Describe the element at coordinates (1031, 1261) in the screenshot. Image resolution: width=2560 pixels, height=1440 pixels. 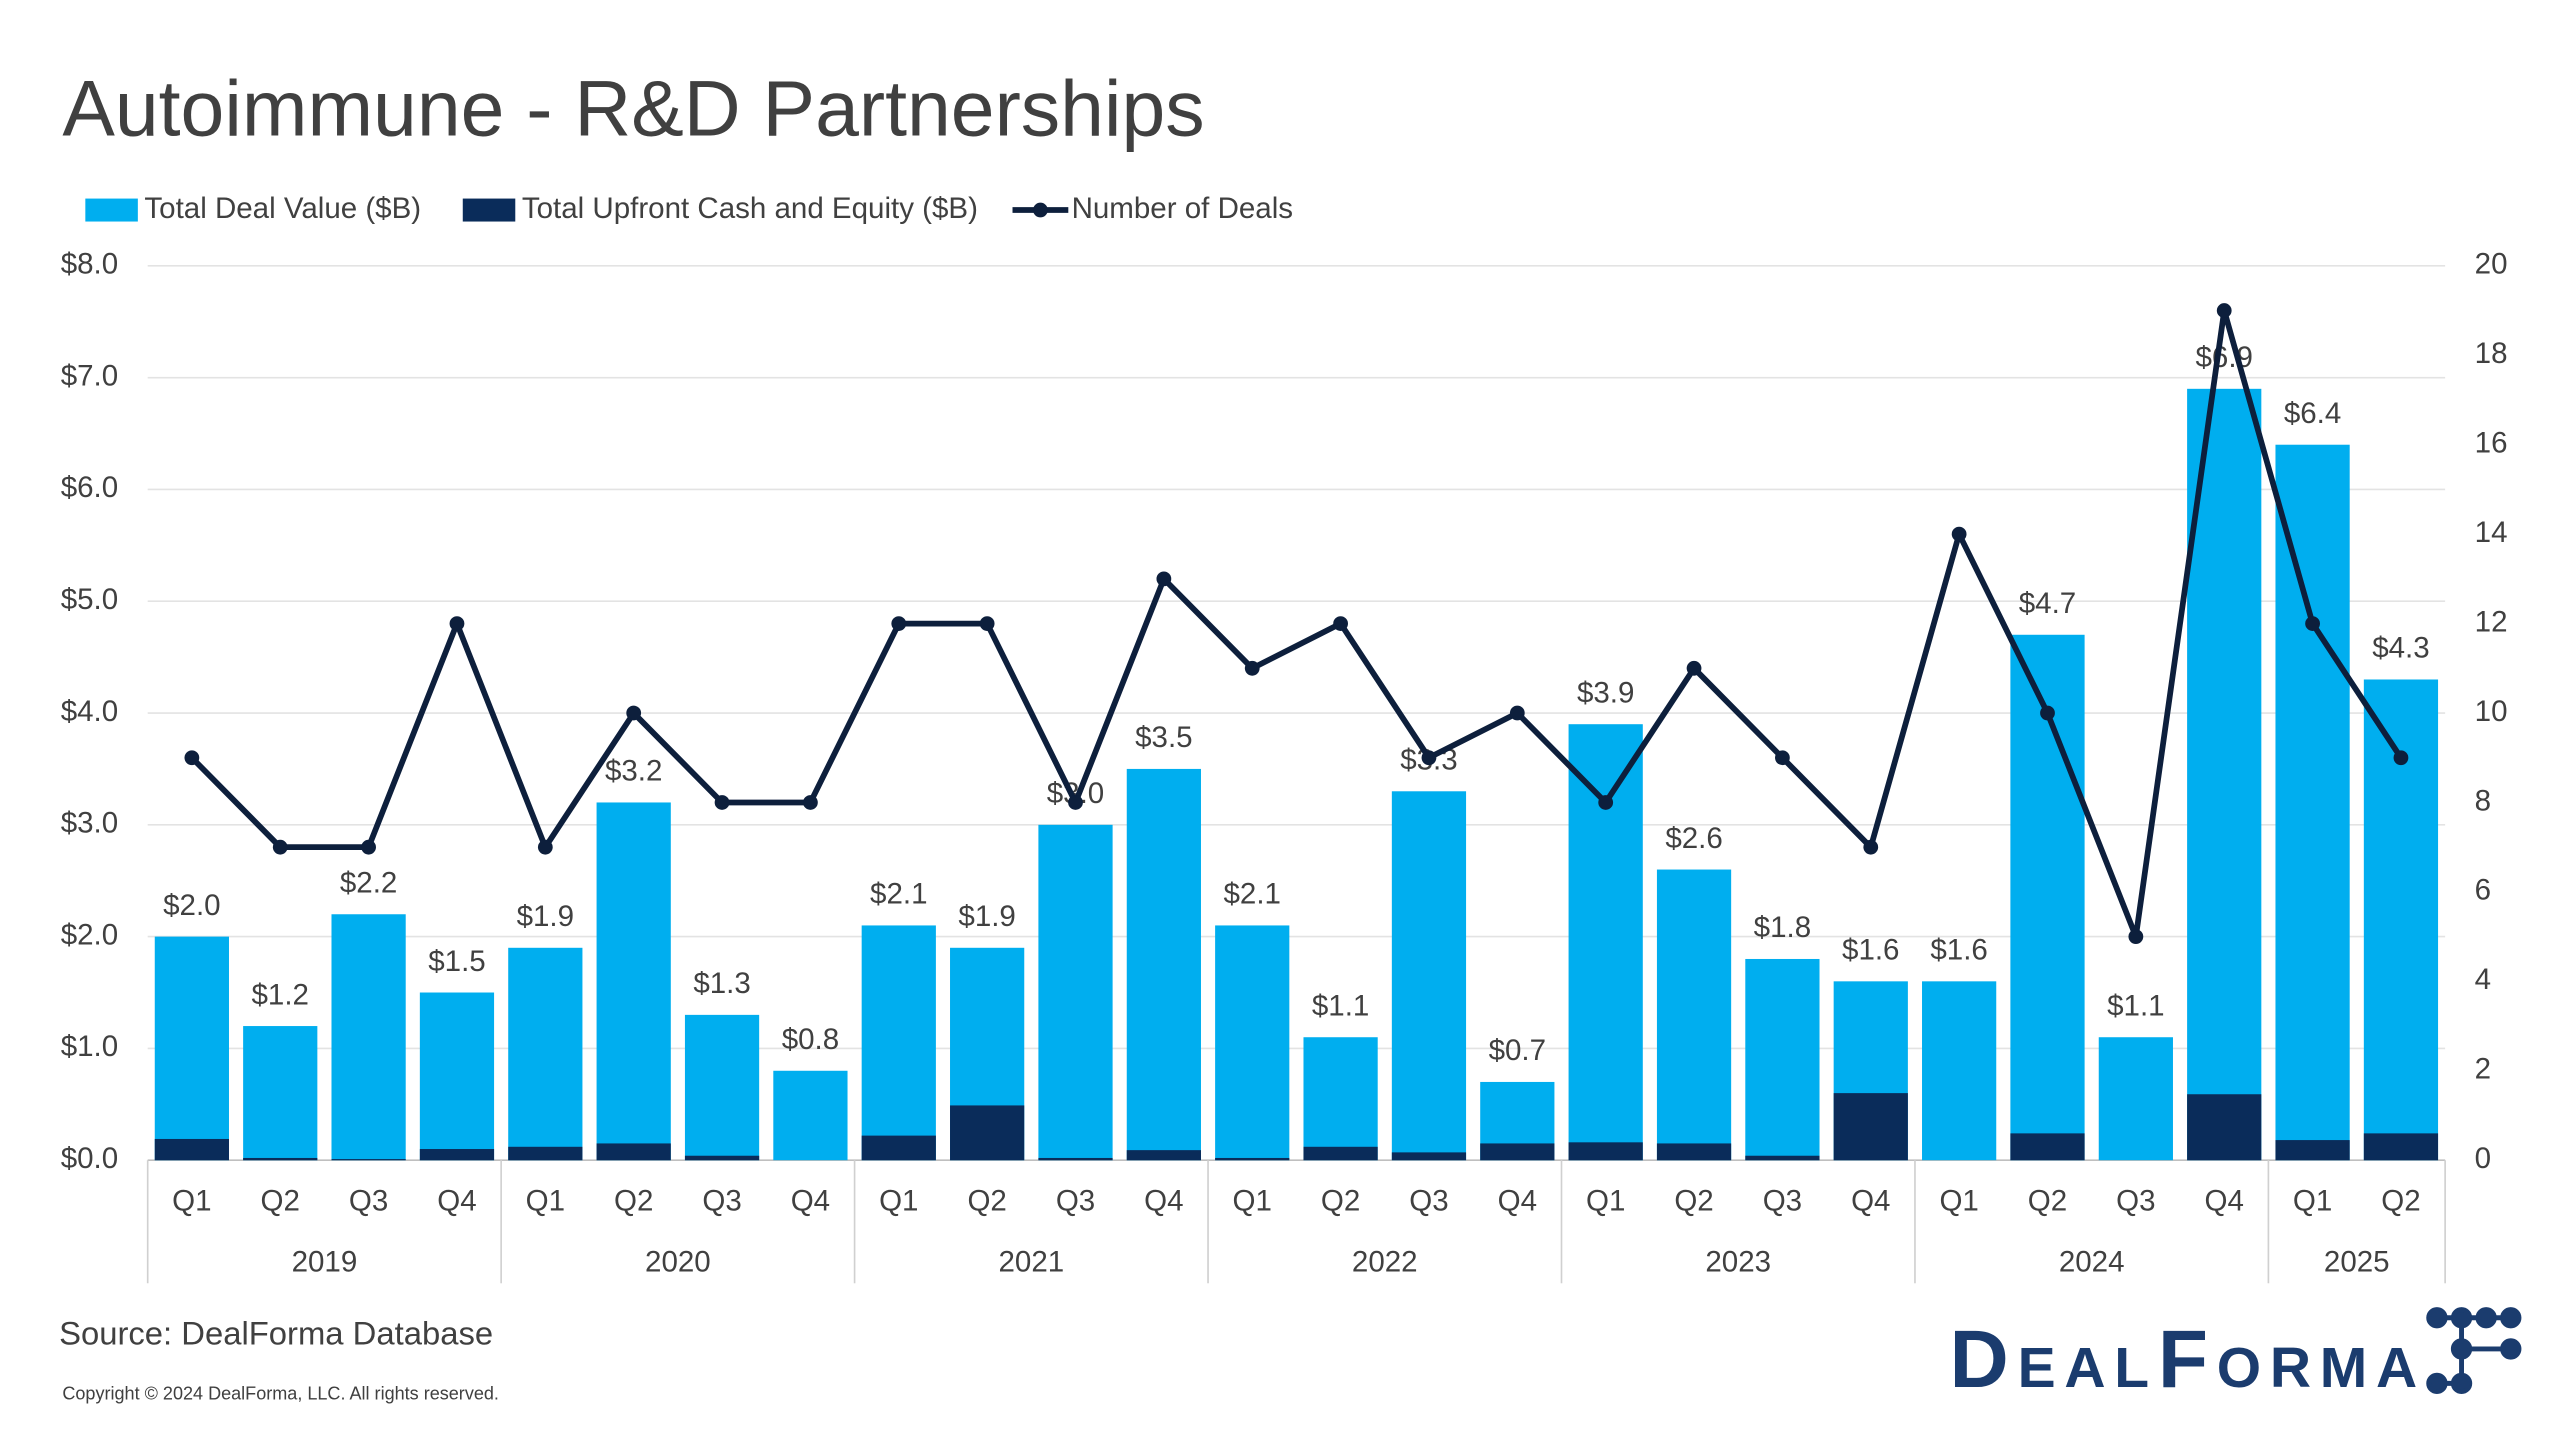
I see `x-group-label: 2021` at that location.